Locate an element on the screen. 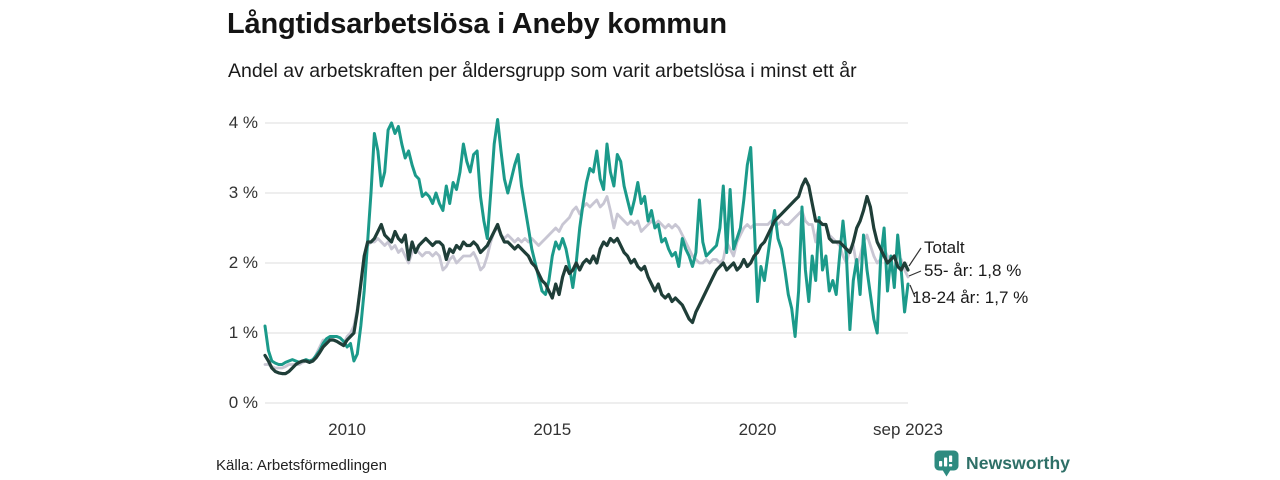 This screenshot has height=480, width=1280. annotation-55-ar: 55- år: 1,8 % is located at coordinates (973, 270).